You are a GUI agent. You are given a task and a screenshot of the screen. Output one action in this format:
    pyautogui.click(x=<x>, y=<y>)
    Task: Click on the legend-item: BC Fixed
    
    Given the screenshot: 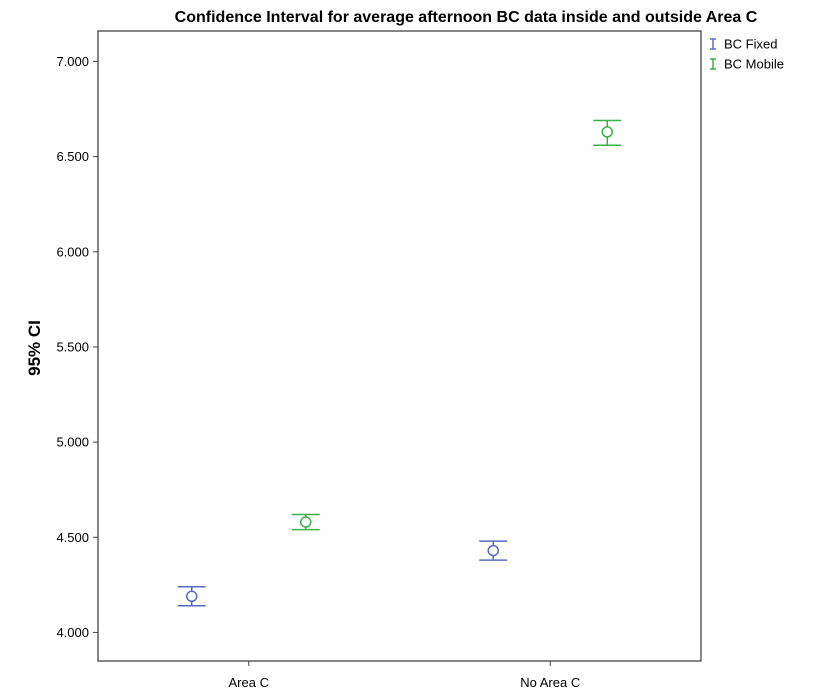 What is the action you would take?
    pyautogui.click(x=743, y=44)
    